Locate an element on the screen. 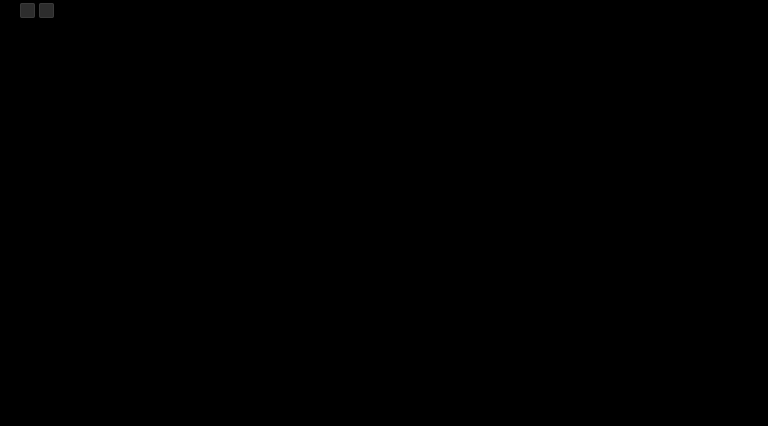  series-gear-icon is located at coordinates (46, 10).